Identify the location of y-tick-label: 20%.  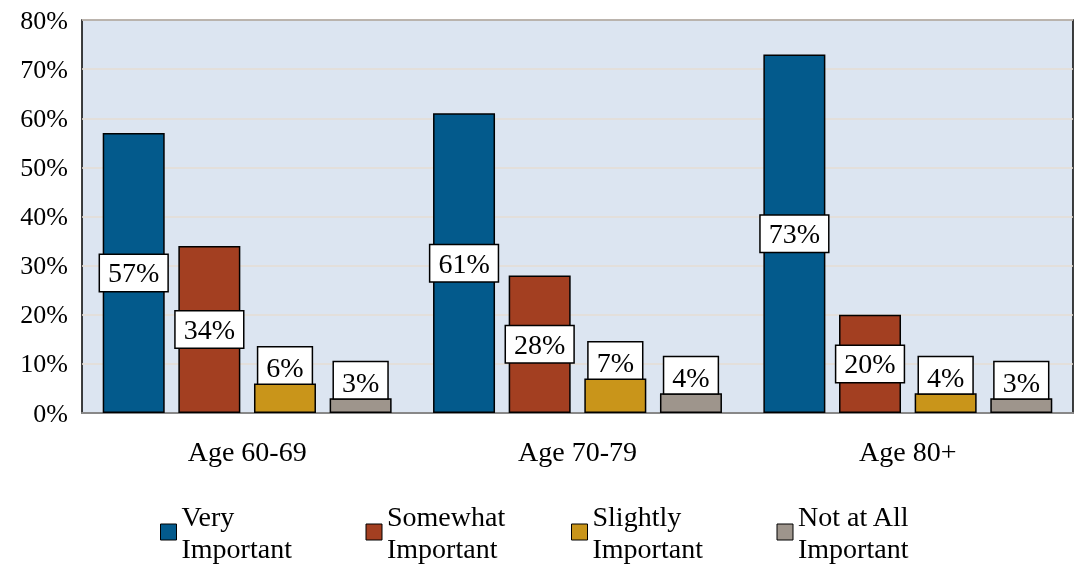
(44, 315).